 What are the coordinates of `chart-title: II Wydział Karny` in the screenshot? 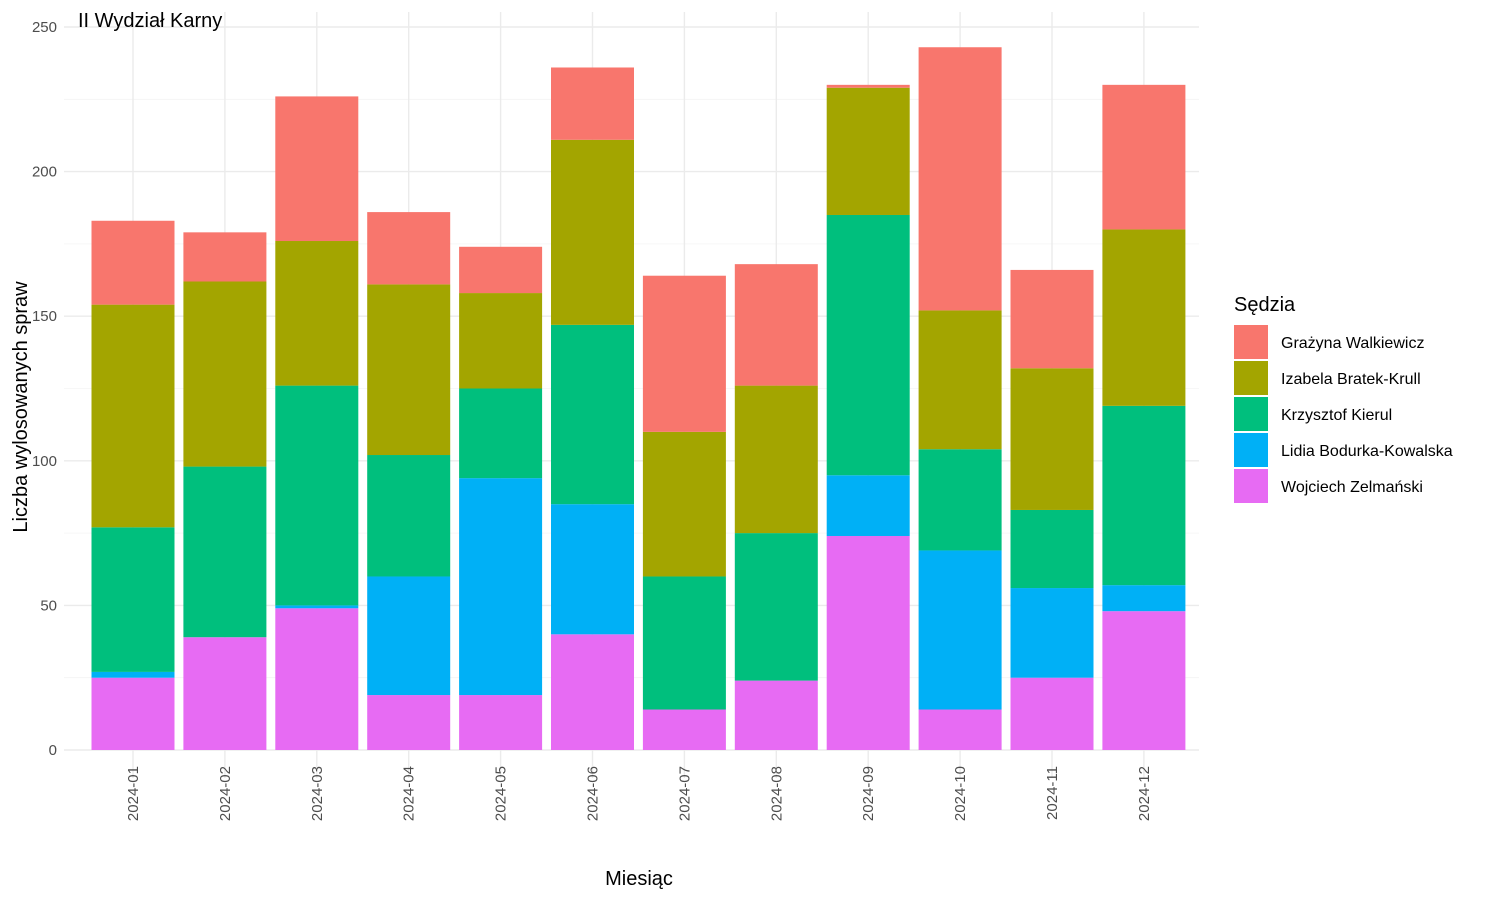 It's located at (150, 21).